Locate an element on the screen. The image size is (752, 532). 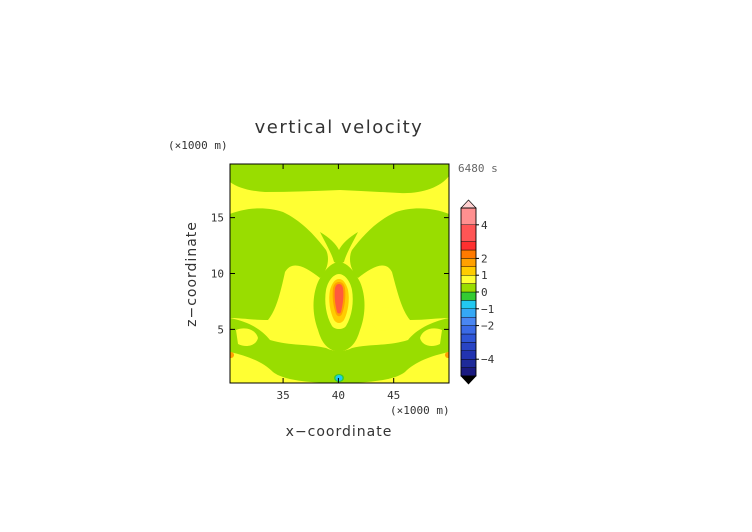
colorbar-extend-max is located at coordinates (468, 204).